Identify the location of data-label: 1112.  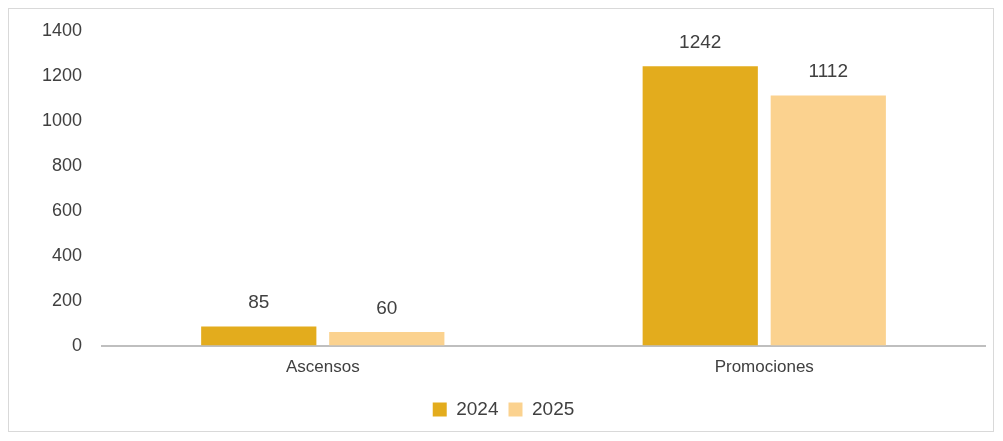
(828, 71).